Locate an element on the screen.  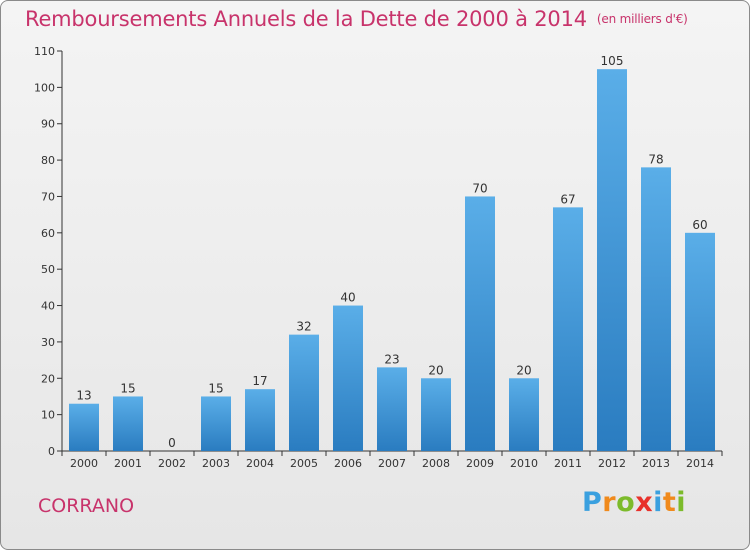
chart-unit: (en milliers d'€) is located at coordinates (642, 19).